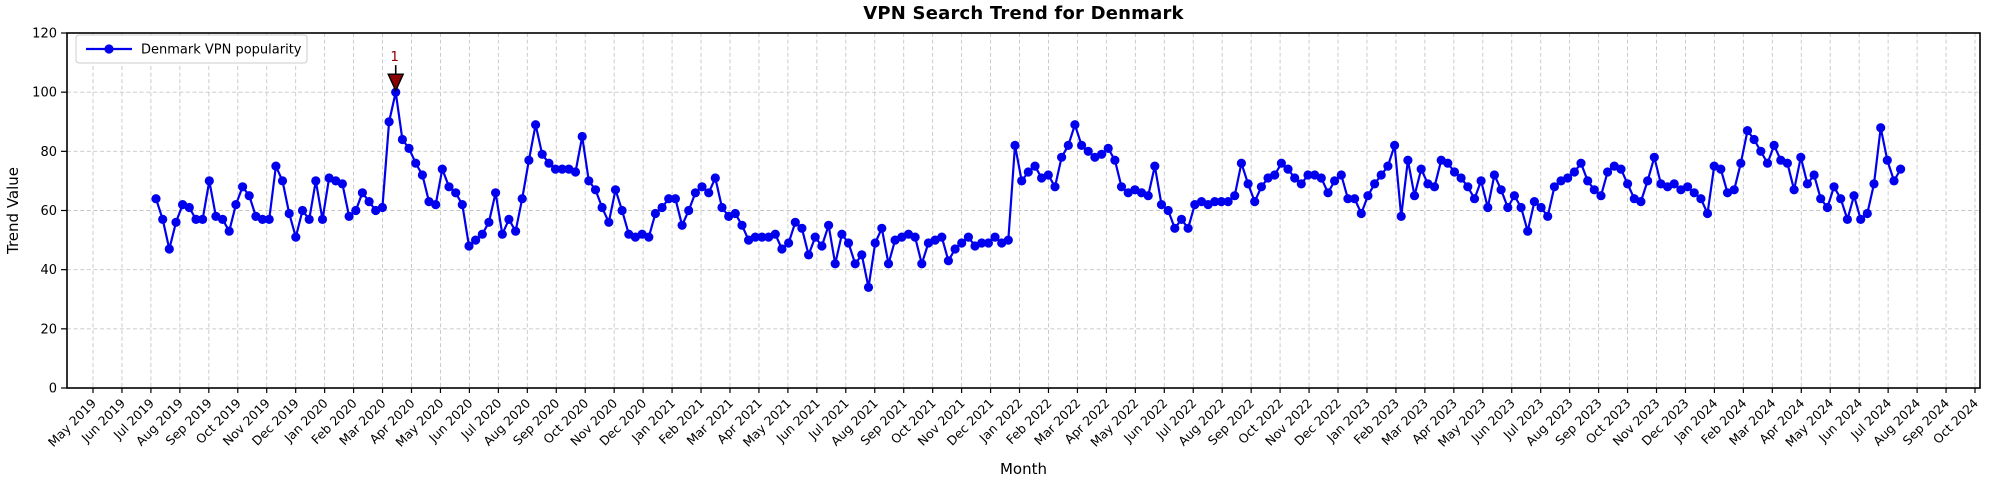 The width and height of the screenshot is (1990, 490). What do you see at coordinates (13, 211) in the screenshot?
I see `y-axis-label: Trend Value` at bounding box center [13, 211].